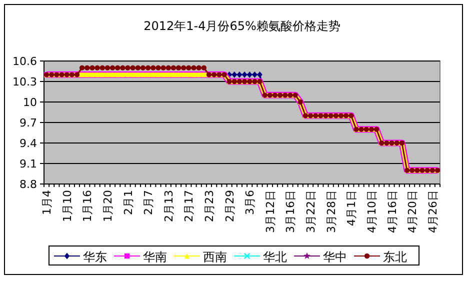 The height and width of the screenshot is (284, 472). Describe the element at coordinates (28, 143) in the screenshot. I see `y-tick-label: 9.4` at that location.